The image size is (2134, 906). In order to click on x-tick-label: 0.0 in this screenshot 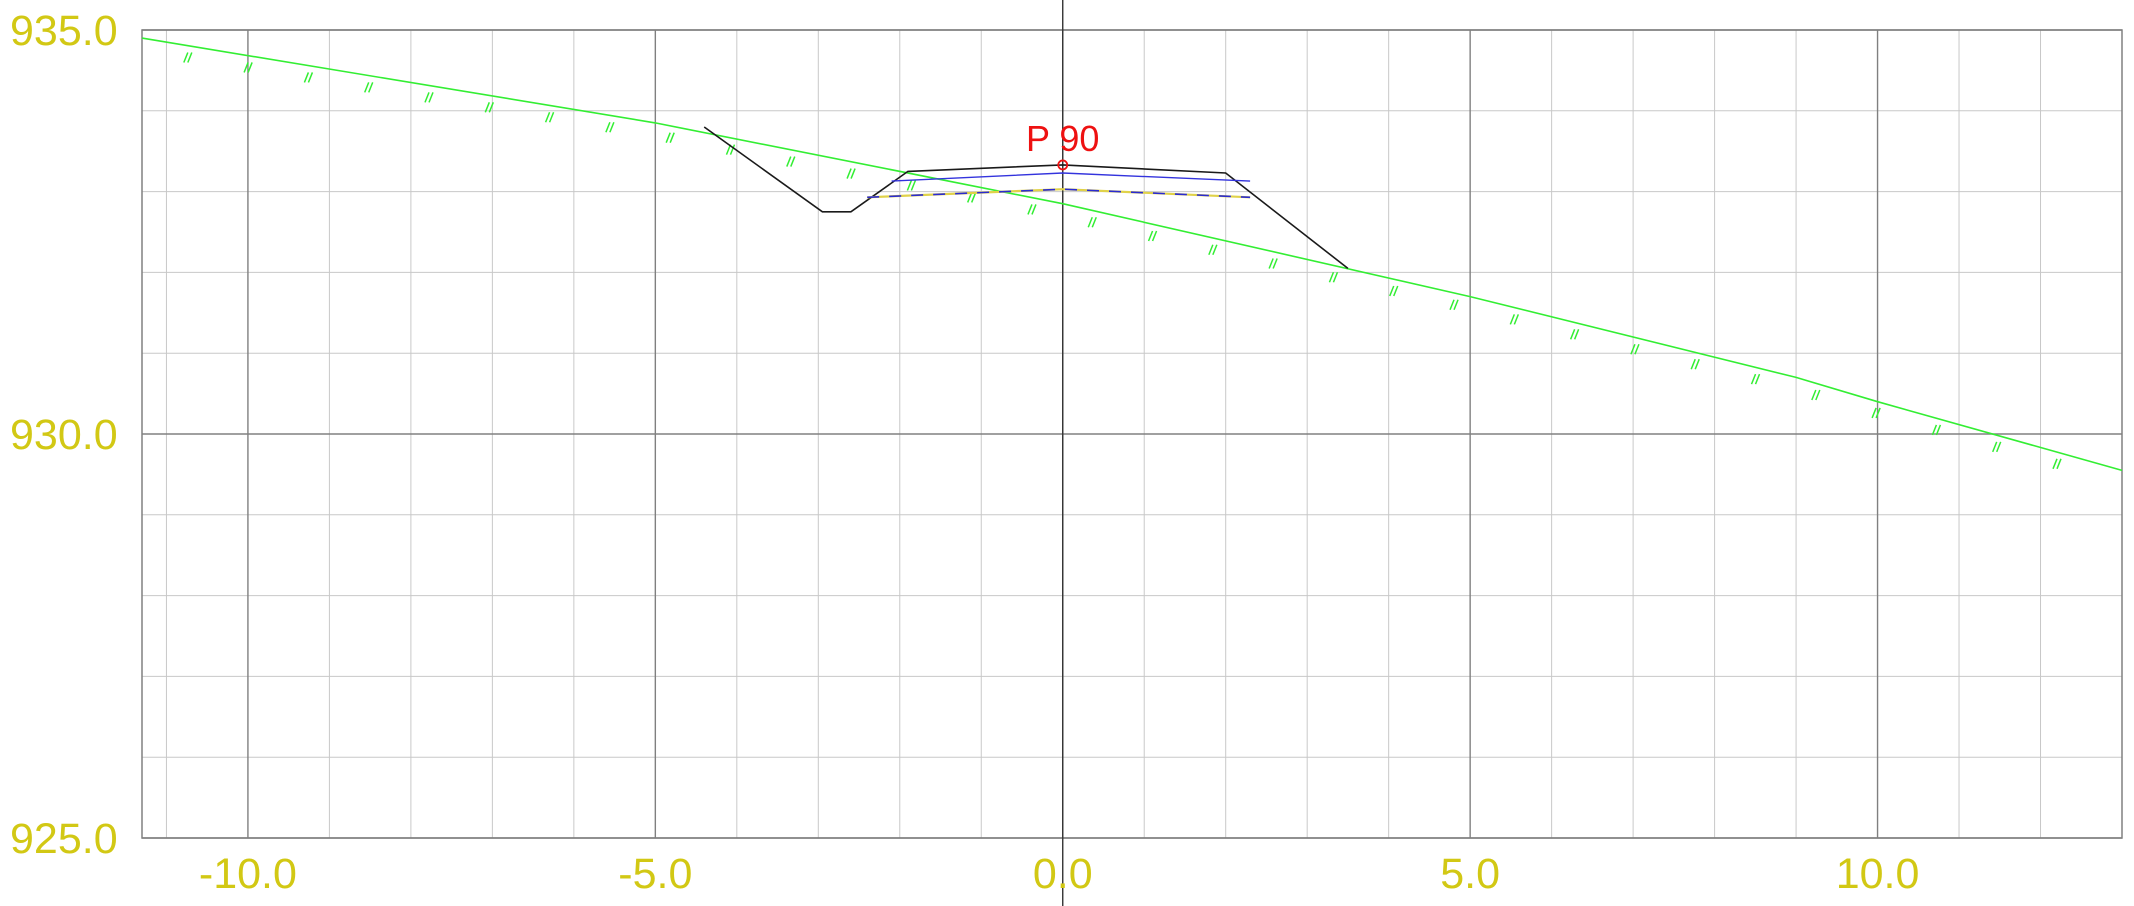, I will do `click(1063, 874)`.